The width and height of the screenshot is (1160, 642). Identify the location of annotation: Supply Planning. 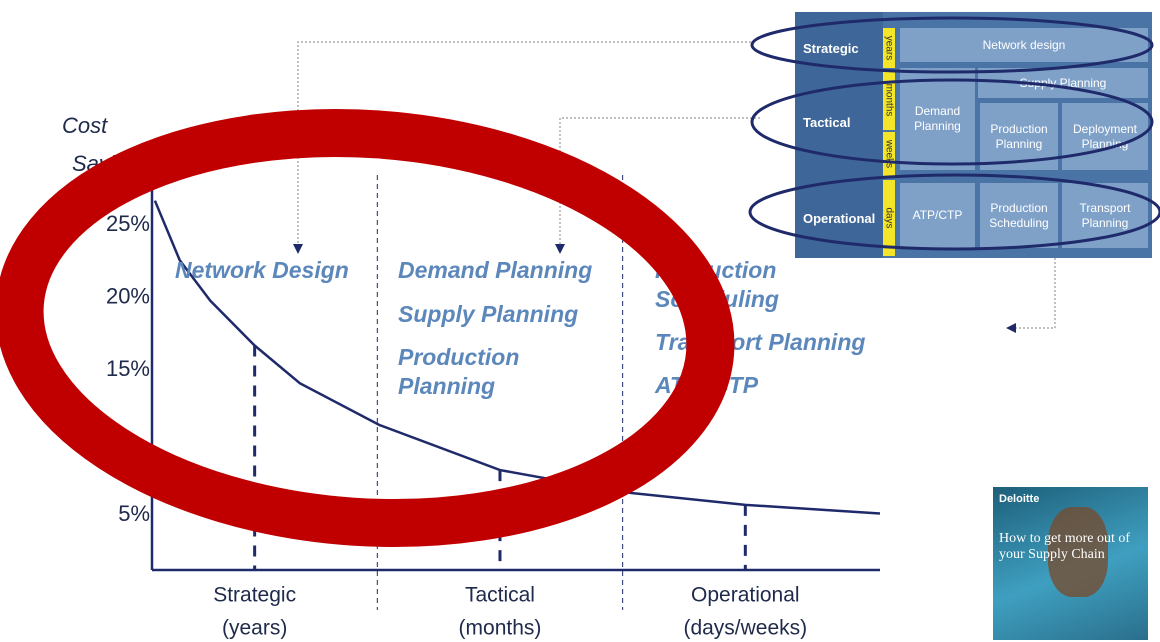
(488, 314).